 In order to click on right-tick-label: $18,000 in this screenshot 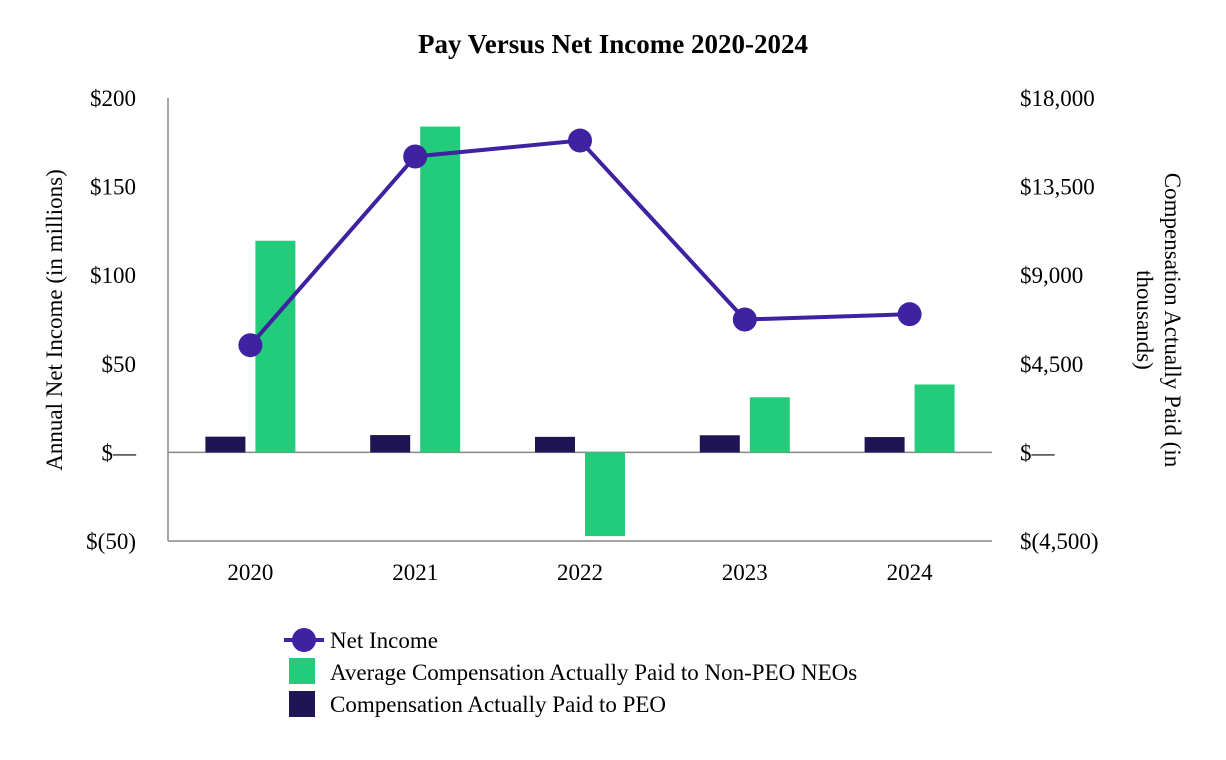, I will do `click(1057, 98)`.